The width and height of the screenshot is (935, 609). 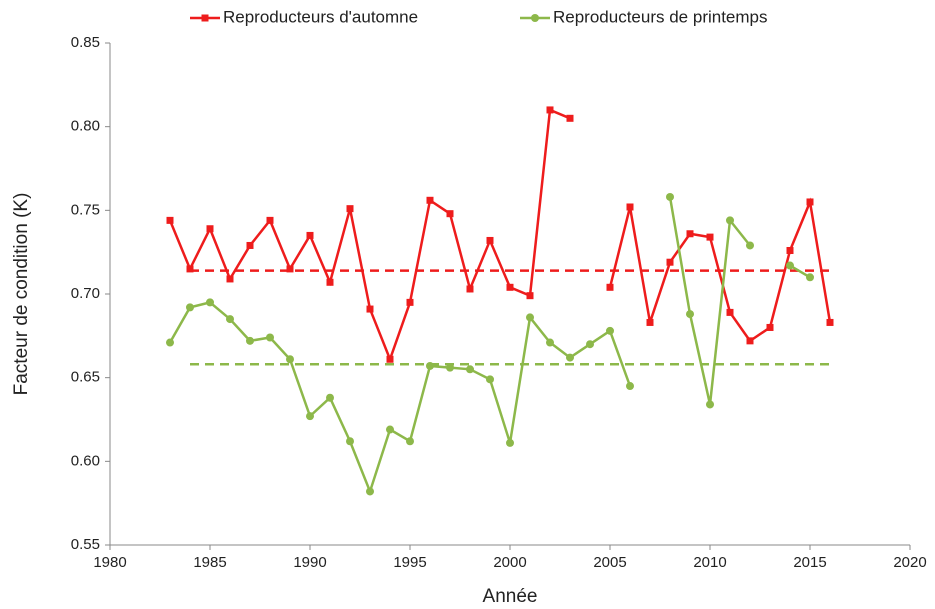 I want to click on y-tick-label: 0.70, so click(x=85, y=293).